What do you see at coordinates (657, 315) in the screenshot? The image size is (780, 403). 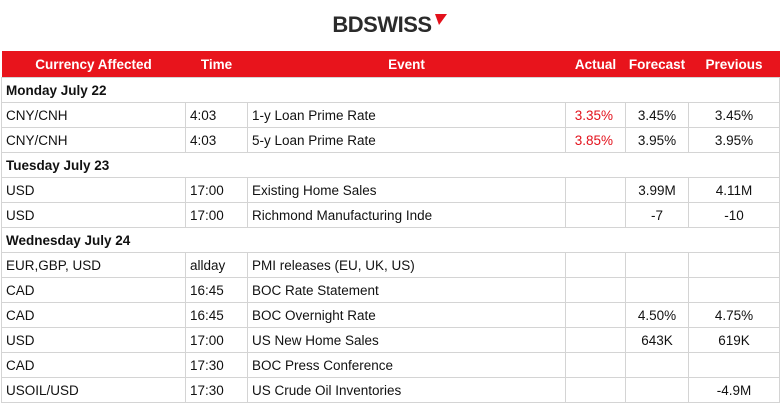 I see `forecast-cell: 4.50%` at bounding box center [657, 315].